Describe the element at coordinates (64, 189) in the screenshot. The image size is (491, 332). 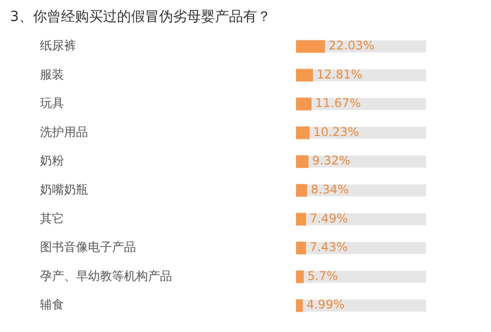
I see `y-tick-label: 奶嘴奶瓶` at that location.